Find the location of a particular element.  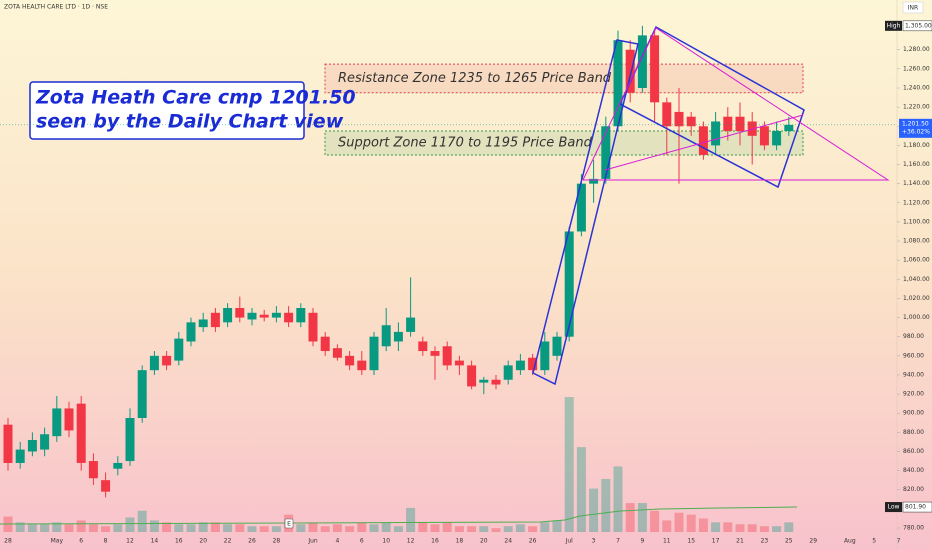

last-price-box is located at coordinates (915, 128).